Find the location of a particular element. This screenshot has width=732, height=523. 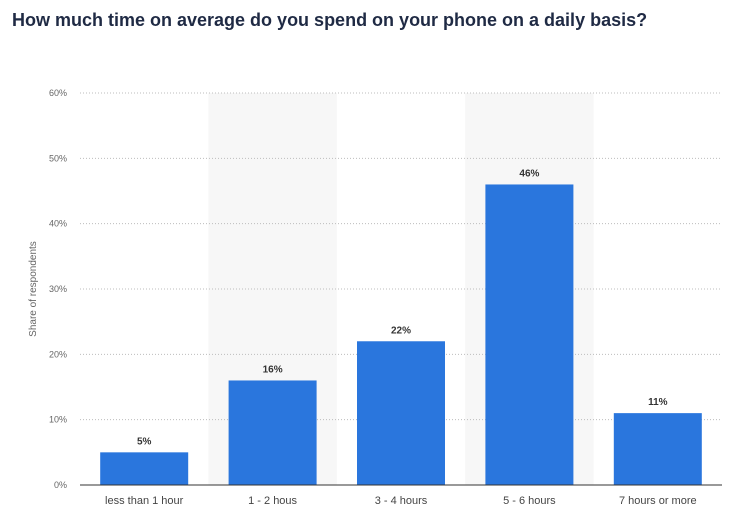

y-tick-label: 60% is located at coordinates (58, 93).